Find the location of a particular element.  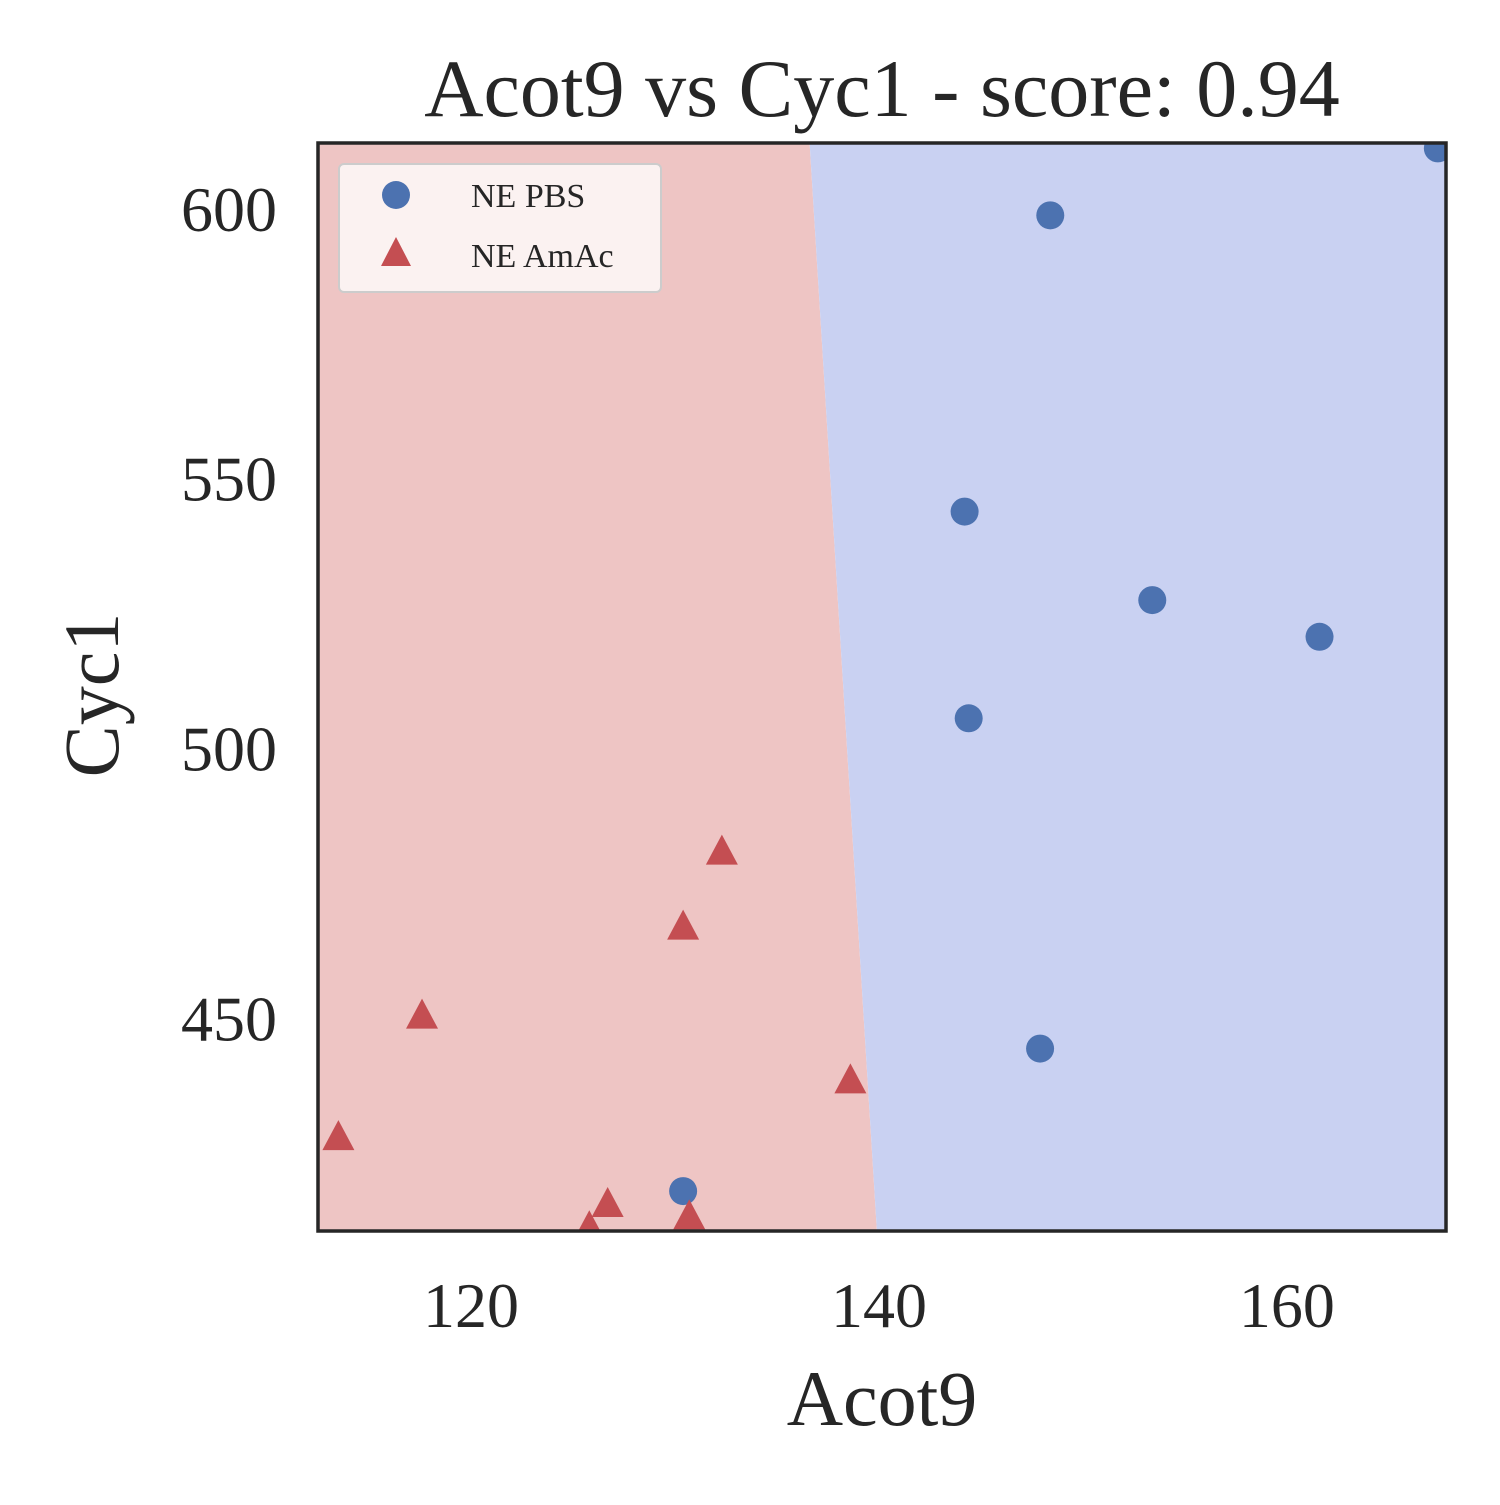

x-tick-label: 140 is located at coordinates (879, 1305).